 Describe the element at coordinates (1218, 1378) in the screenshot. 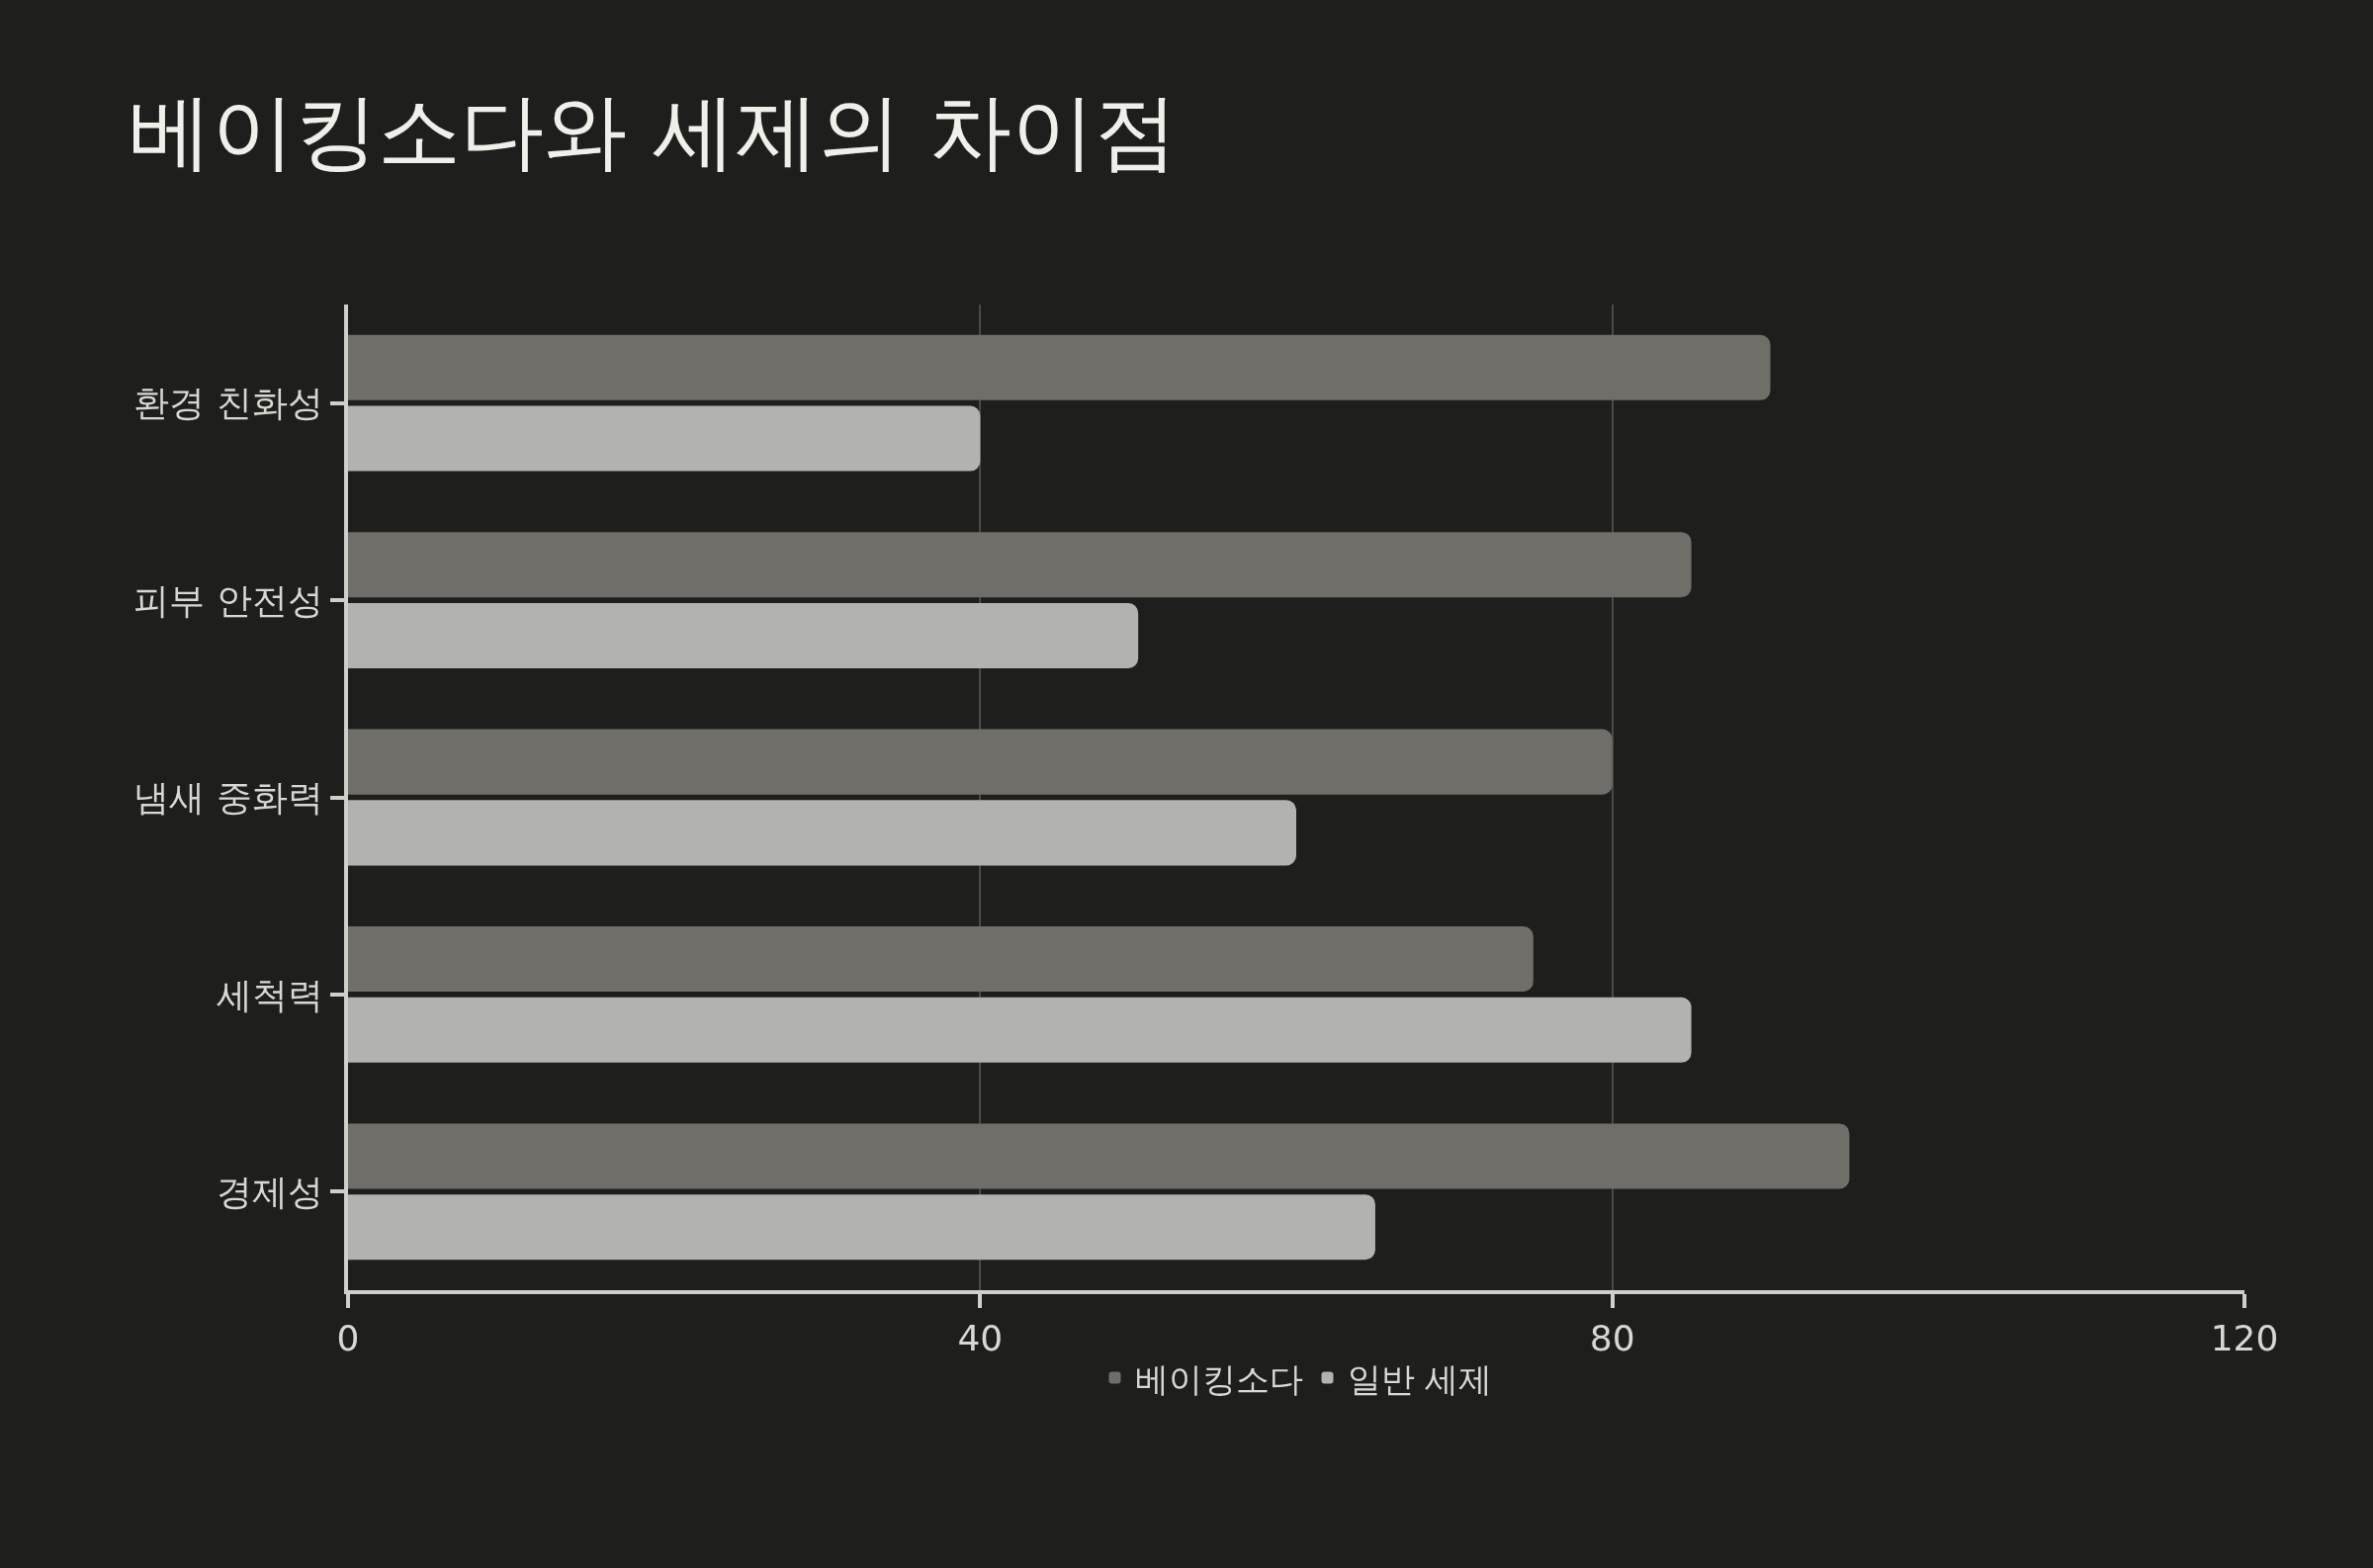

I see `legend-label: 베이킹소다` at that location.